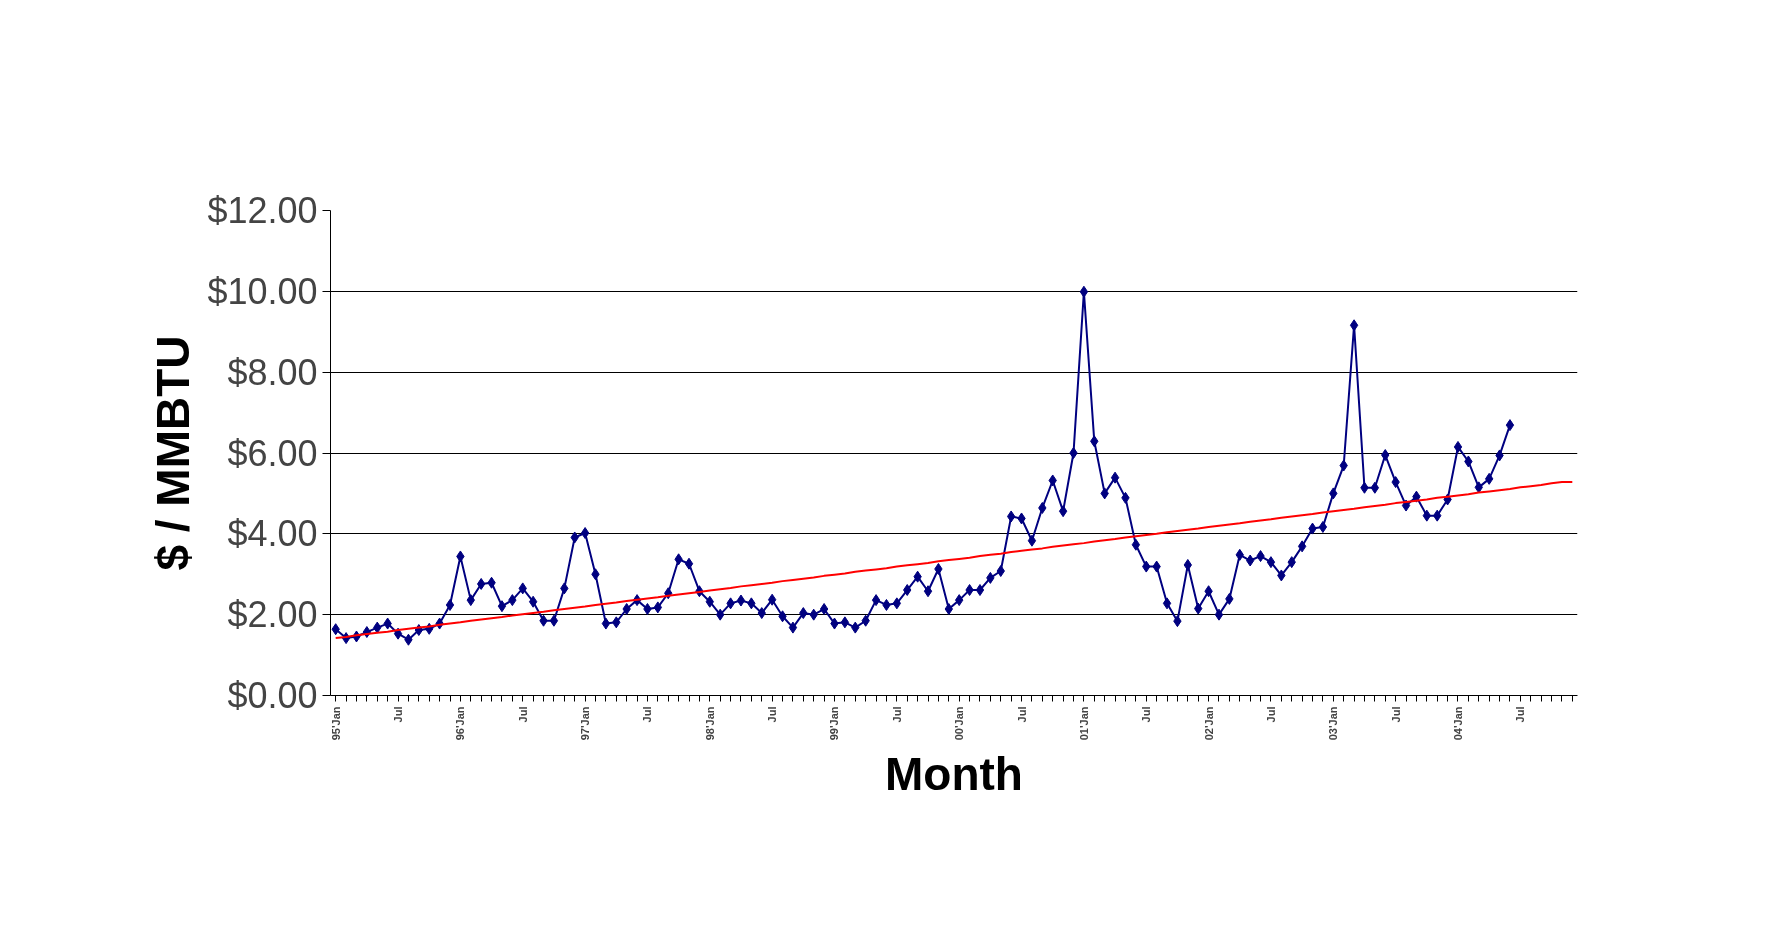  I want to click on x-tick-label: 04'Jan, so click(1458, 723).